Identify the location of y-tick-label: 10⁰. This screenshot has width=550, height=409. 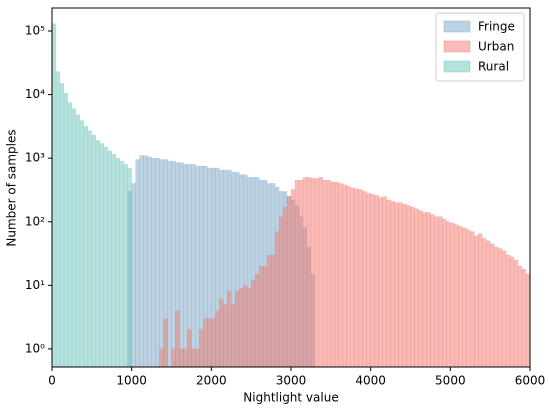
(35, 348).